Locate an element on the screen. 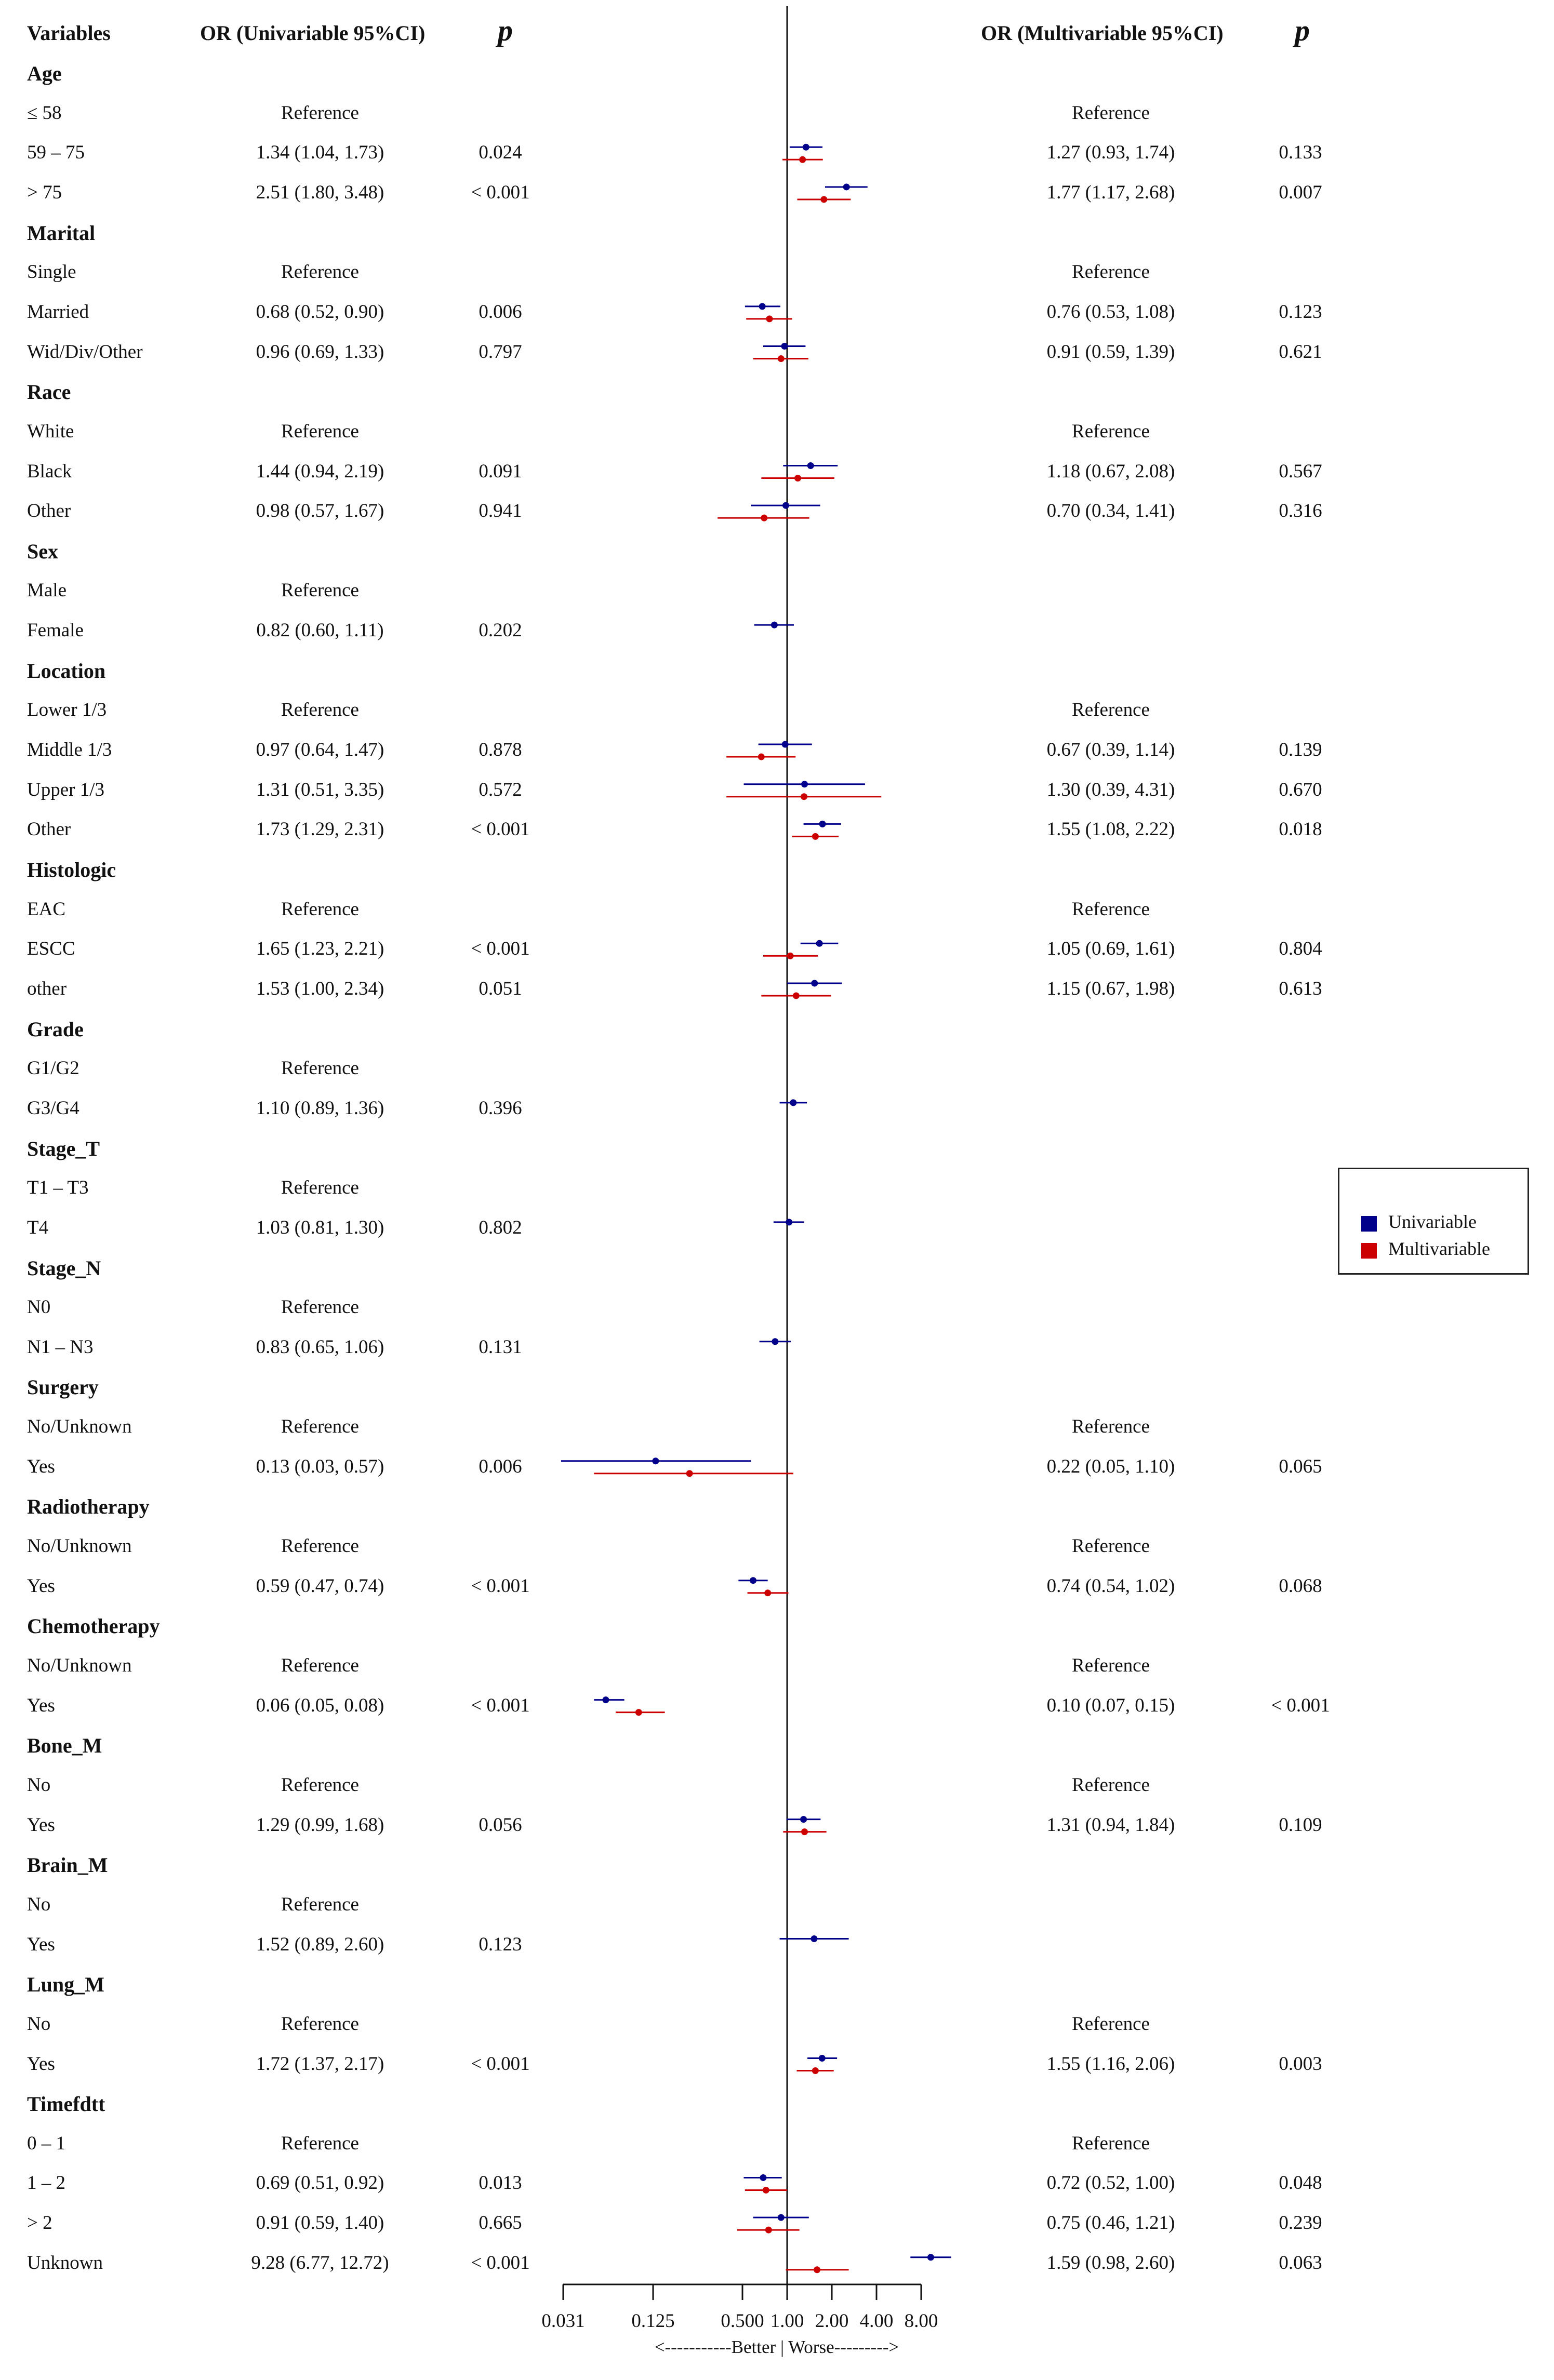 Image resolution: width=1554 pixels, height=2380 pixels. x-tick-label: 8.00 is located at coordinates (921, 2321).